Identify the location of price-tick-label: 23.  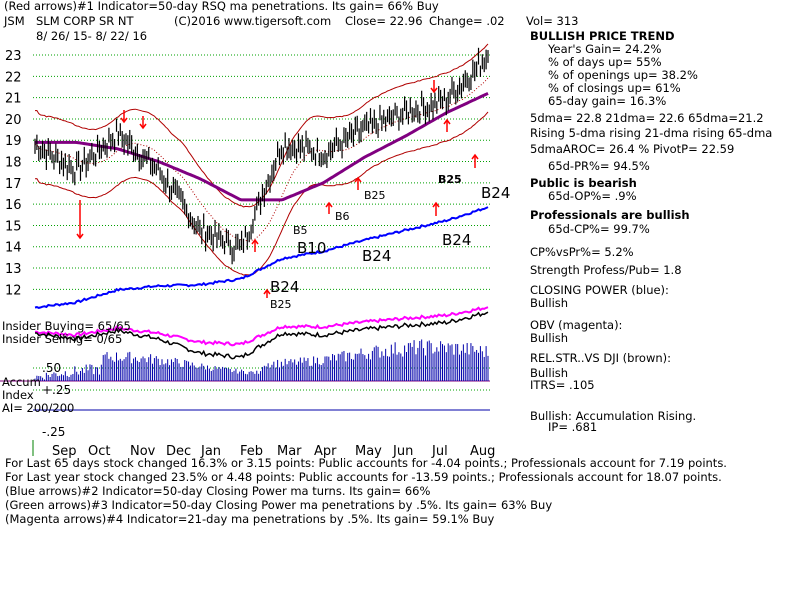
(13, 56).